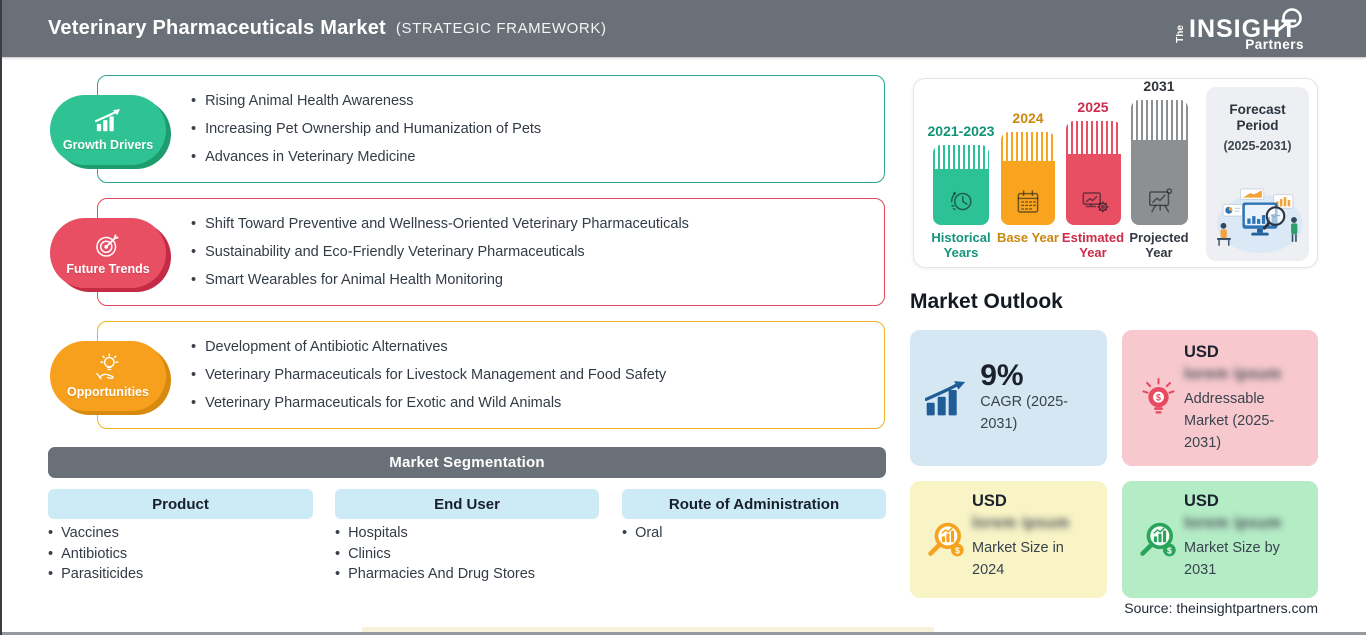  Describe the element at coordinates (95, 533) in the screenshot. I see `list-item: Vaccines` at that location.